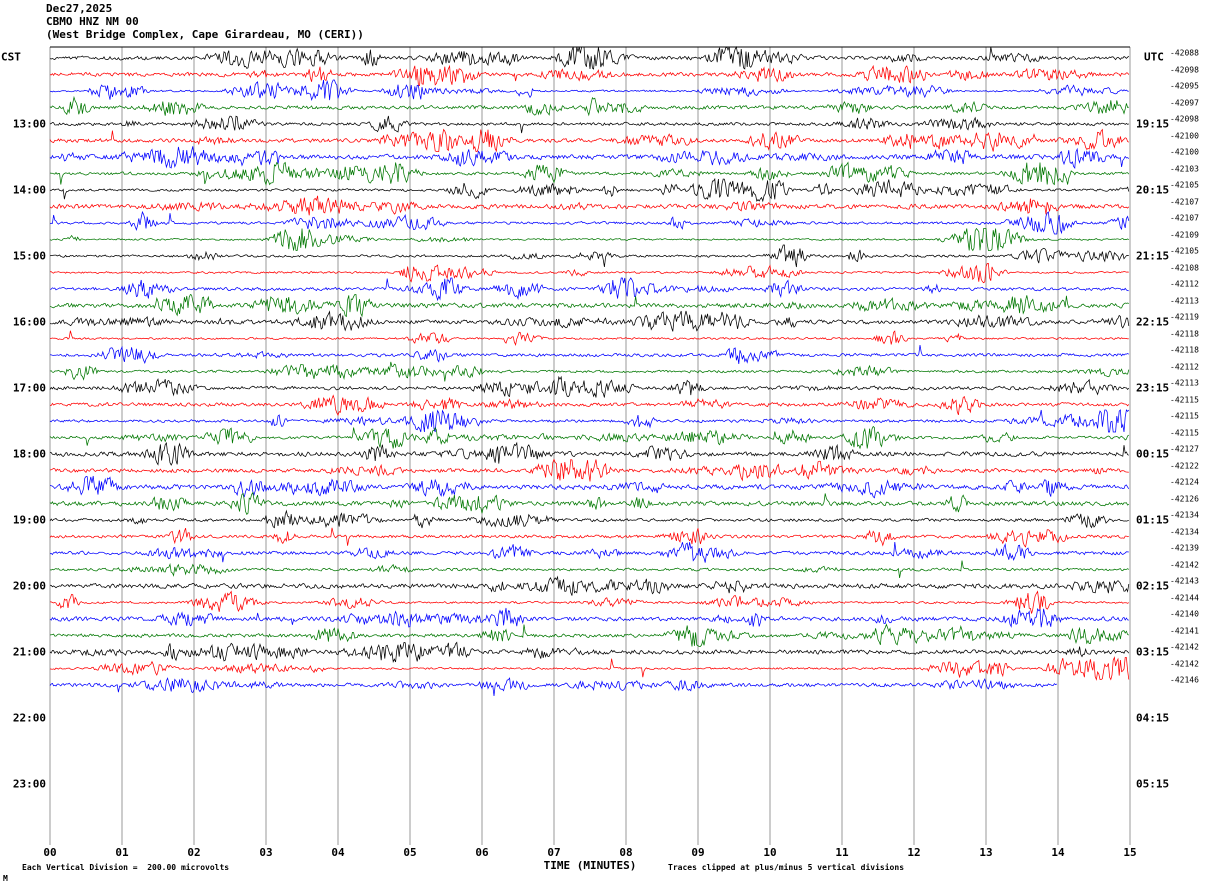 The image size is (1210, 886). Describe the element at coordinates (1184, 614) in the screenshot. I see `trace-offset-label: -42140` at that location.